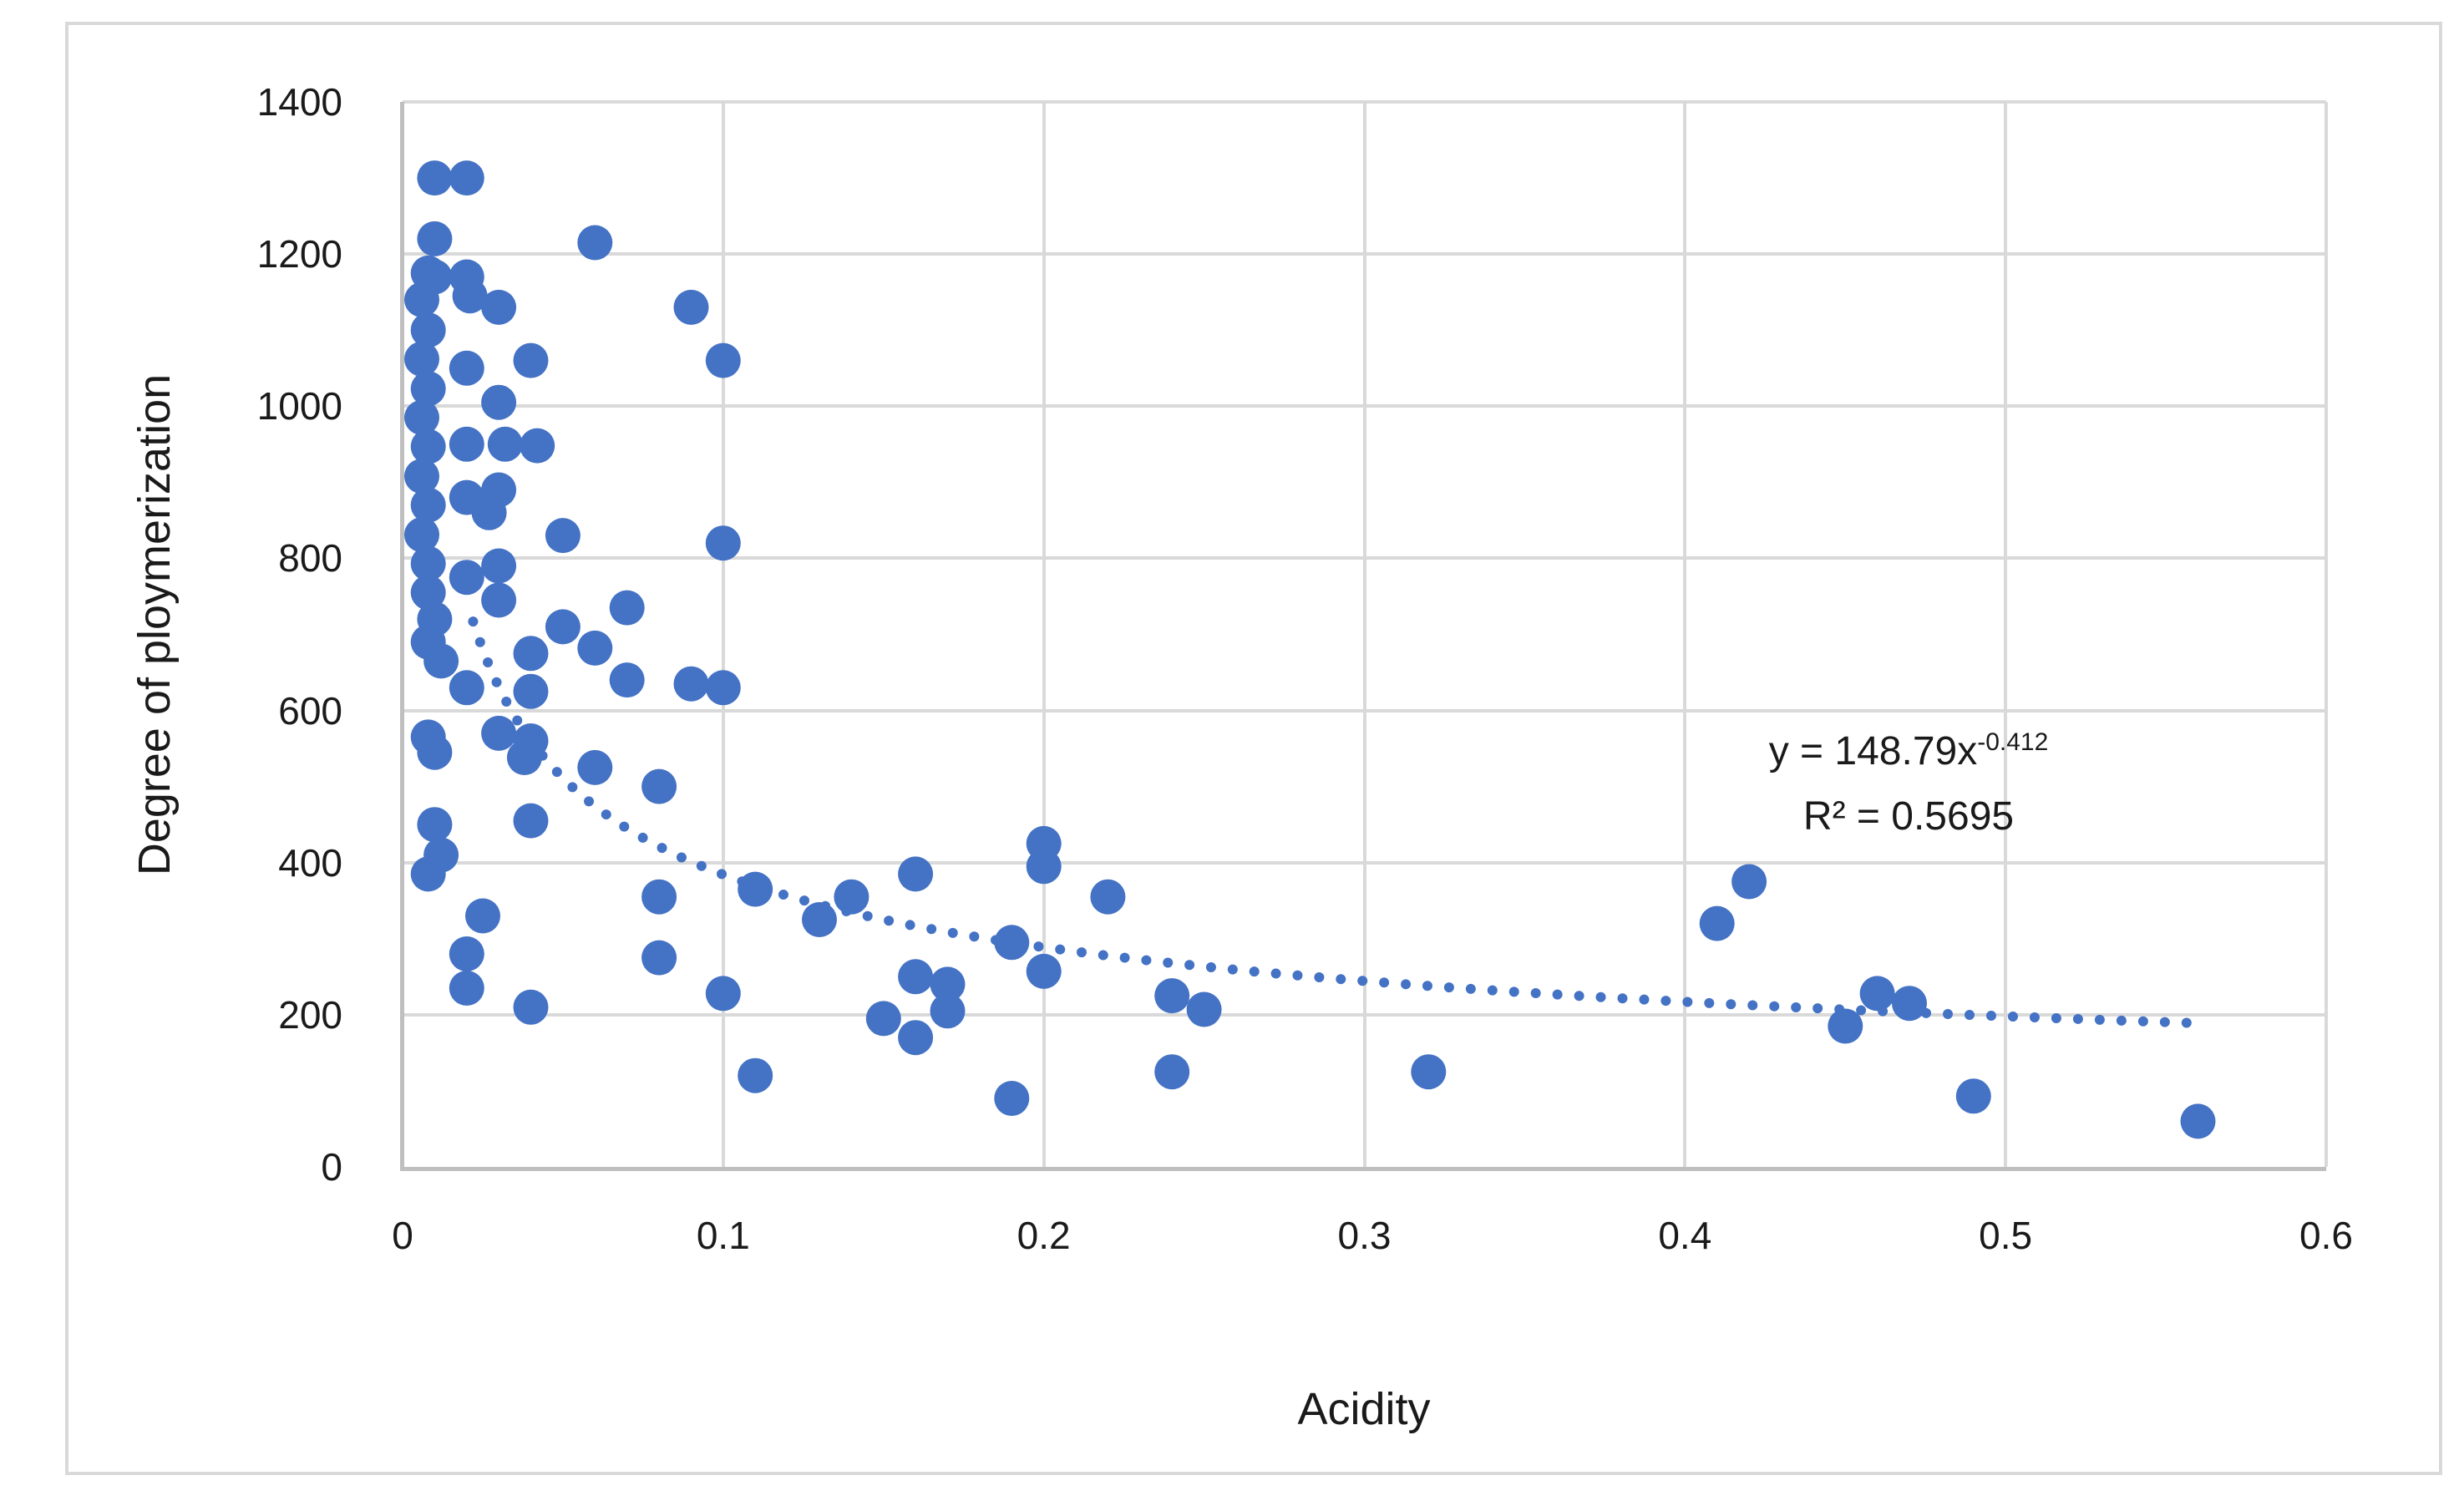  Describe the element at coordinates (310, 1014) in the screenshot. I see `y-tick-label: 200` at that location.